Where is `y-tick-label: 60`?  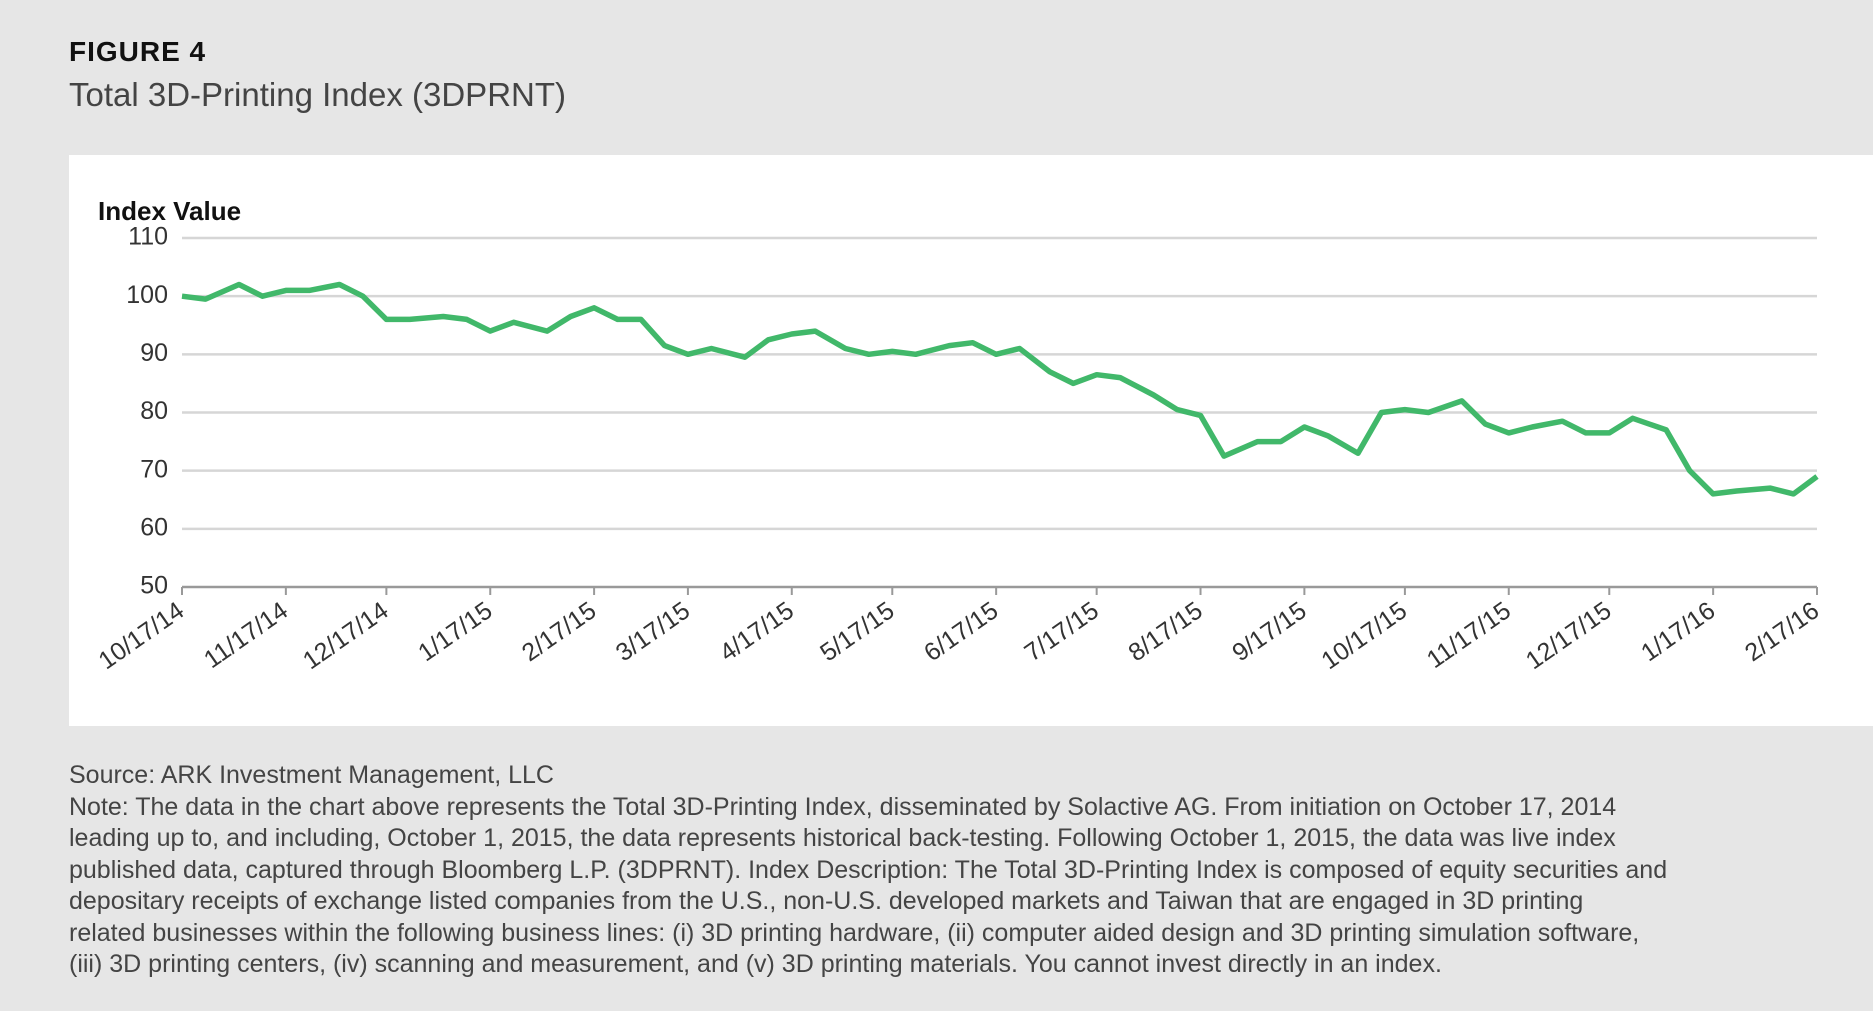 y-tick-label: 60 is located at coordinates (154, 527).